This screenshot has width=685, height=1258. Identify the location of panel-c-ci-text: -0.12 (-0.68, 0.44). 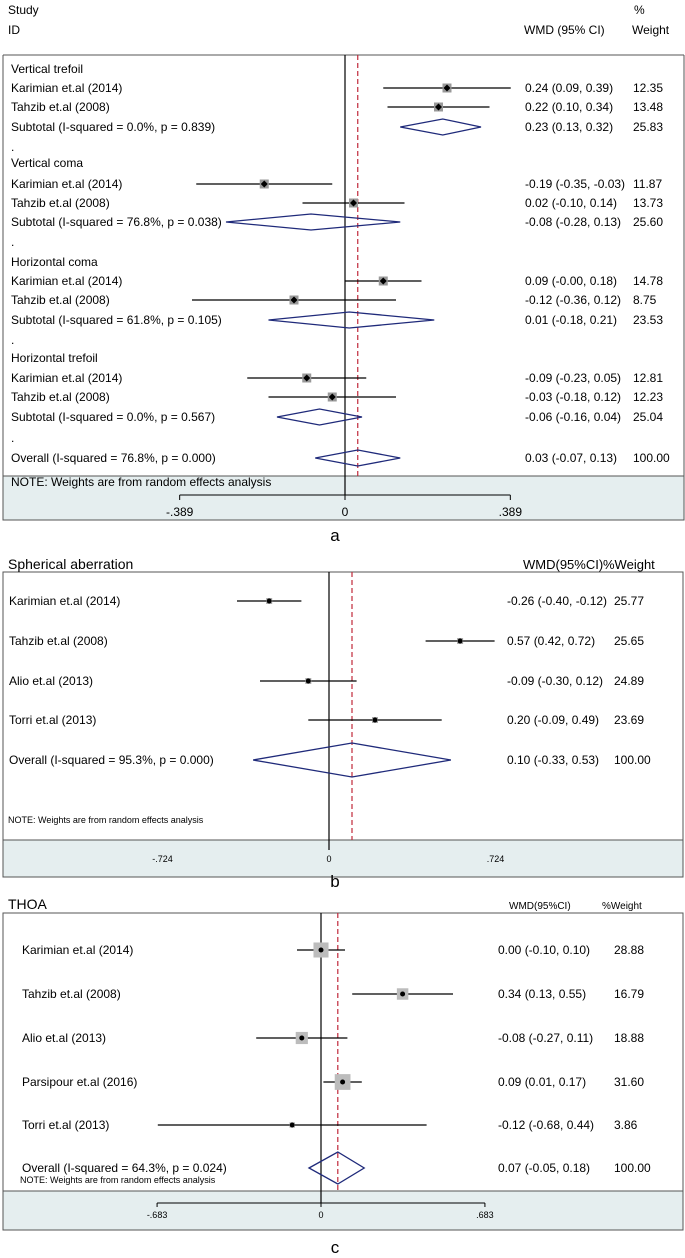
(546, 1125).